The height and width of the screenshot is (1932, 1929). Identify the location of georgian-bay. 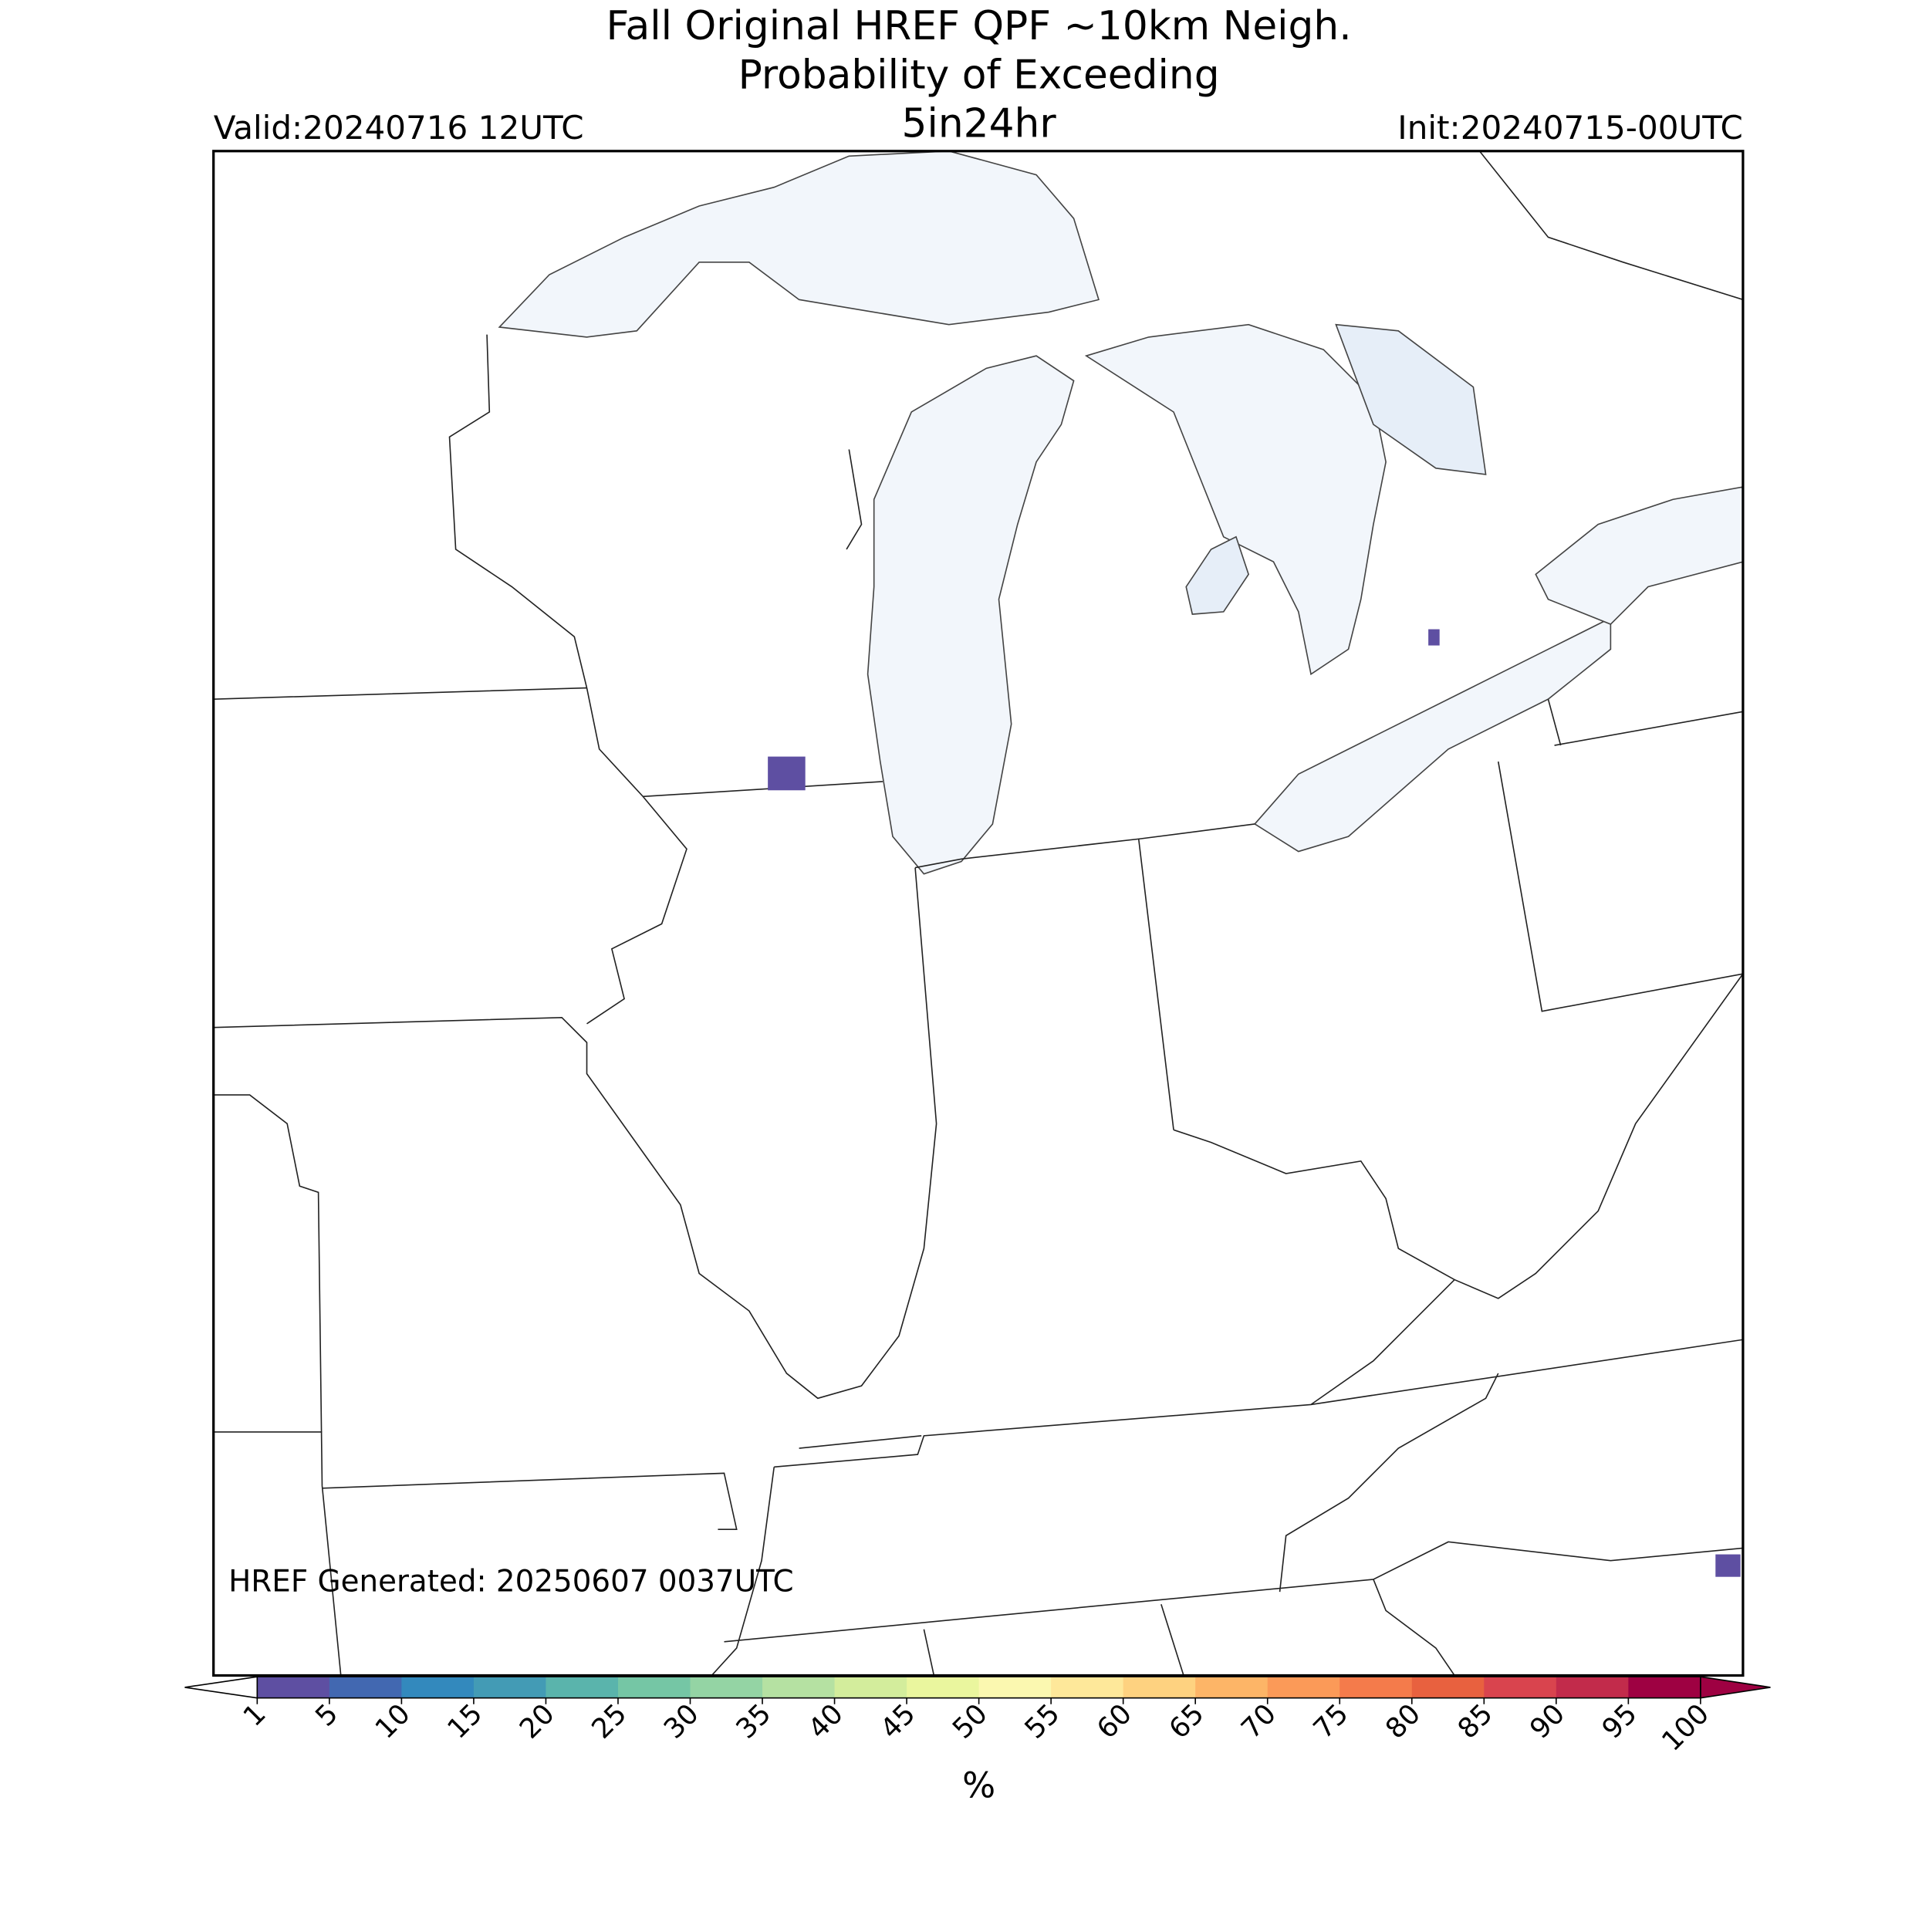
(1411, 399).